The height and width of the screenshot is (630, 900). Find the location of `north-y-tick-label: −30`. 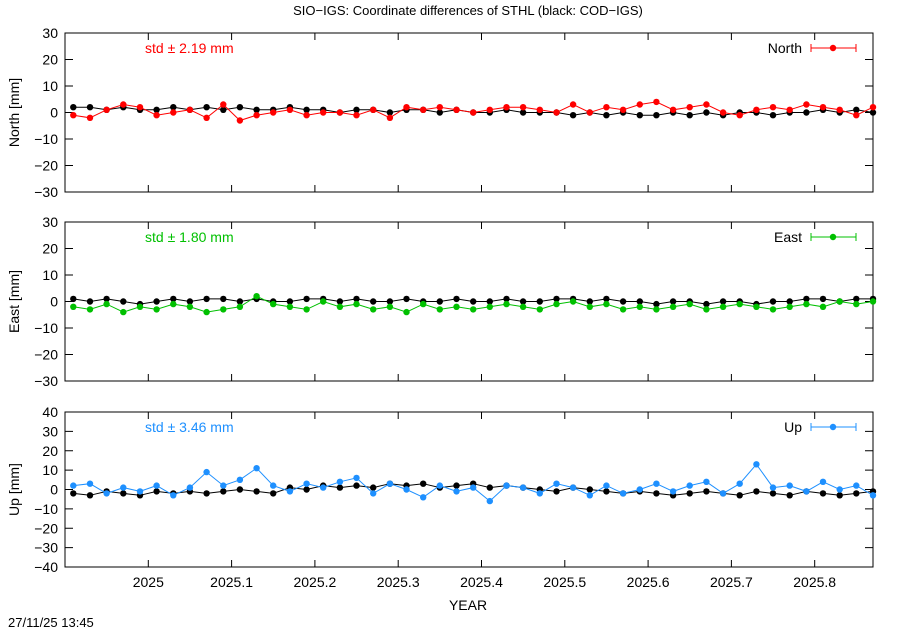

north-y-tick-label: −30 is located at coordinates (46, 192).